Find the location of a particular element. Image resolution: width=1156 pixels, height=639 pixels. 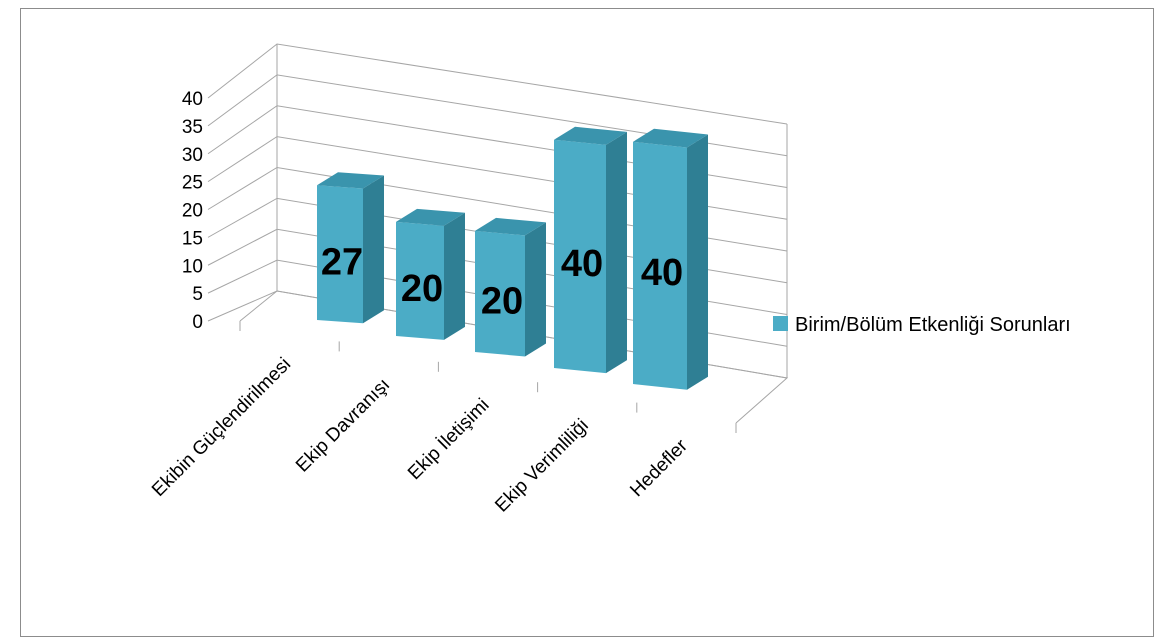

y-tick-label: 30 is located at coordinates (192, 155).